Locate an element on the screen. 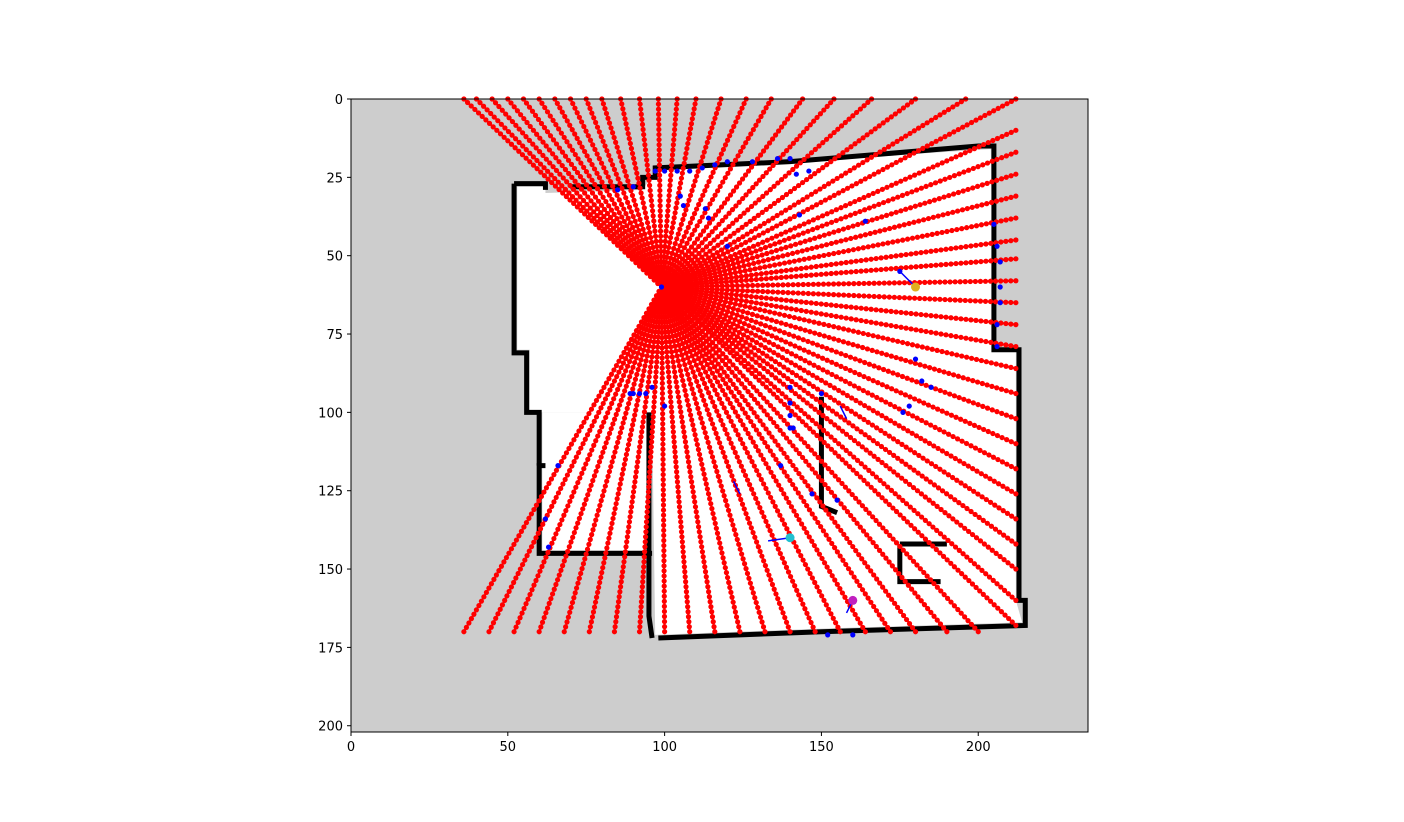 This screenshot has height=822, width=1404. landmark-marker is located at coordinates (790, 538).